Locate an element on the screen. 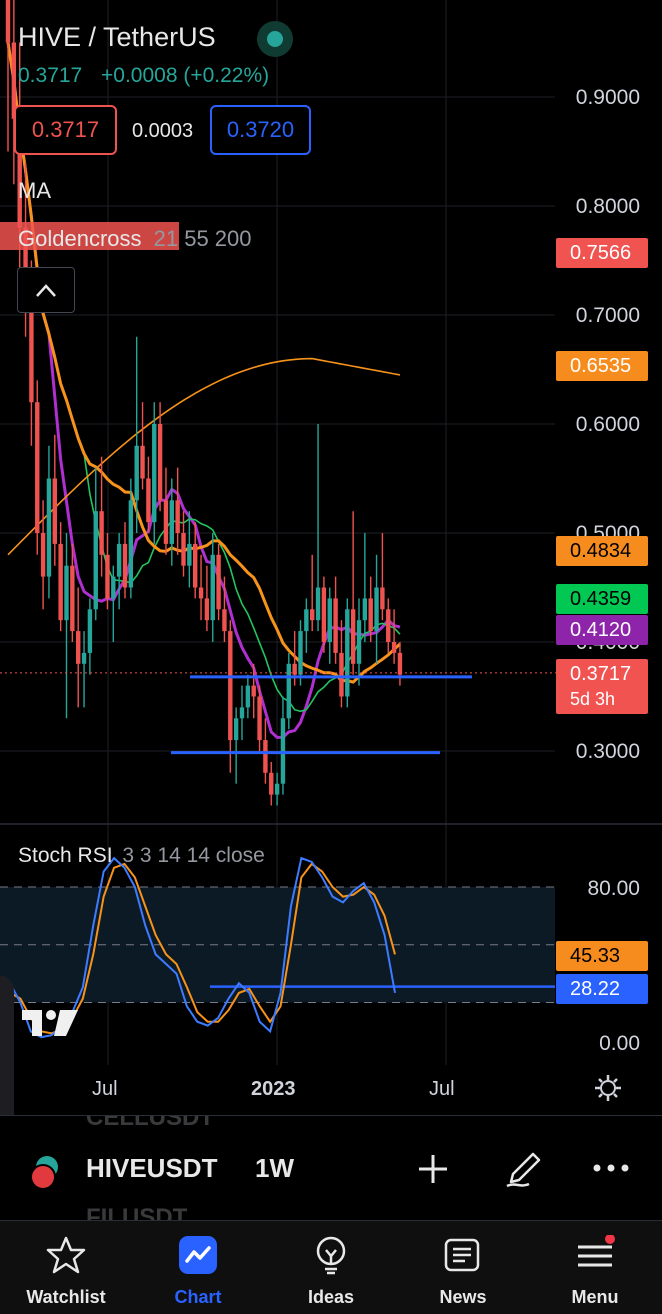 The image size is (662, 1314). nav-menu-label: Menu is located at coordinates (595, 1297).